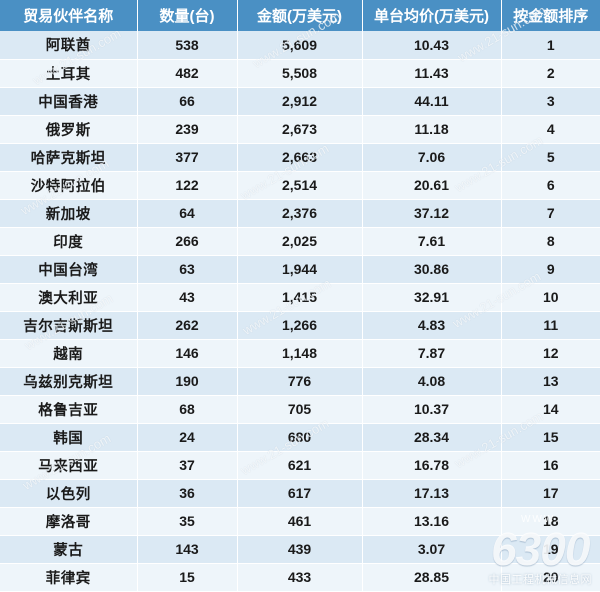 This screenshot has height=592, width=600. What do you see at coordinates (69, 325) in the screenshot?
I see `cell-partner-name: 吉尔吉斯斯坦` at bounding box center [69, 325].